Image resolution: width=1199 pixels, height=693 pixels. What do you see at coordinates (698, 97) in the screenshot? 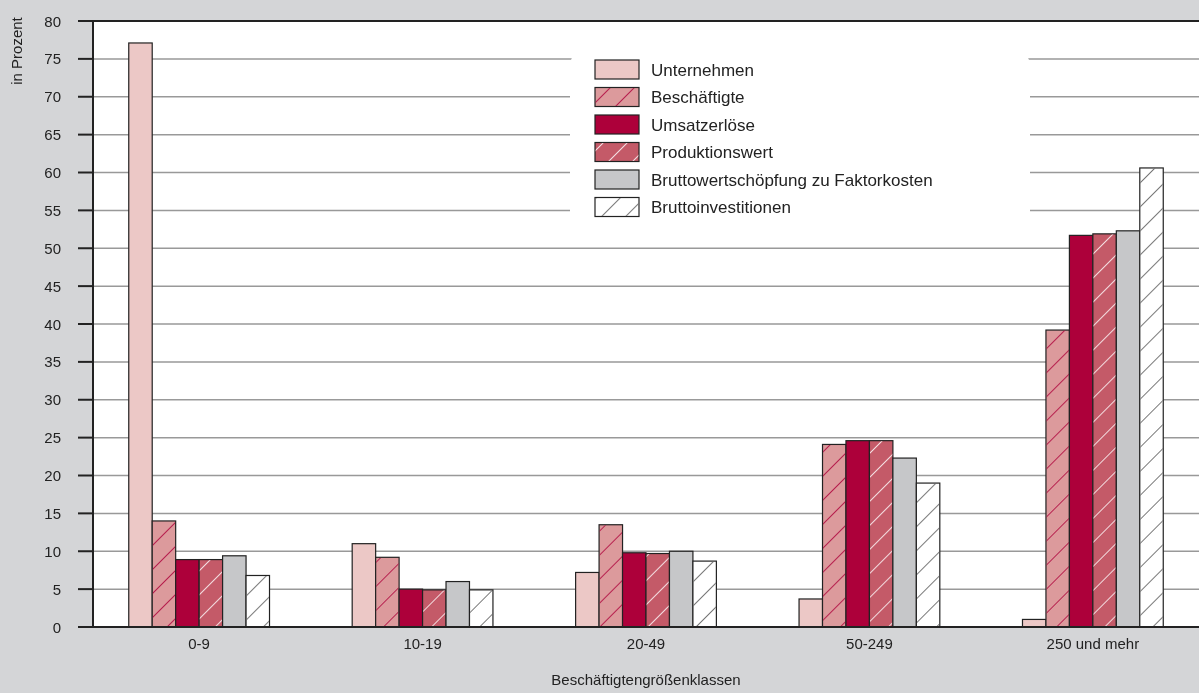
I see `legend-label: Beschäftigte` at bounding box center [698, 97].